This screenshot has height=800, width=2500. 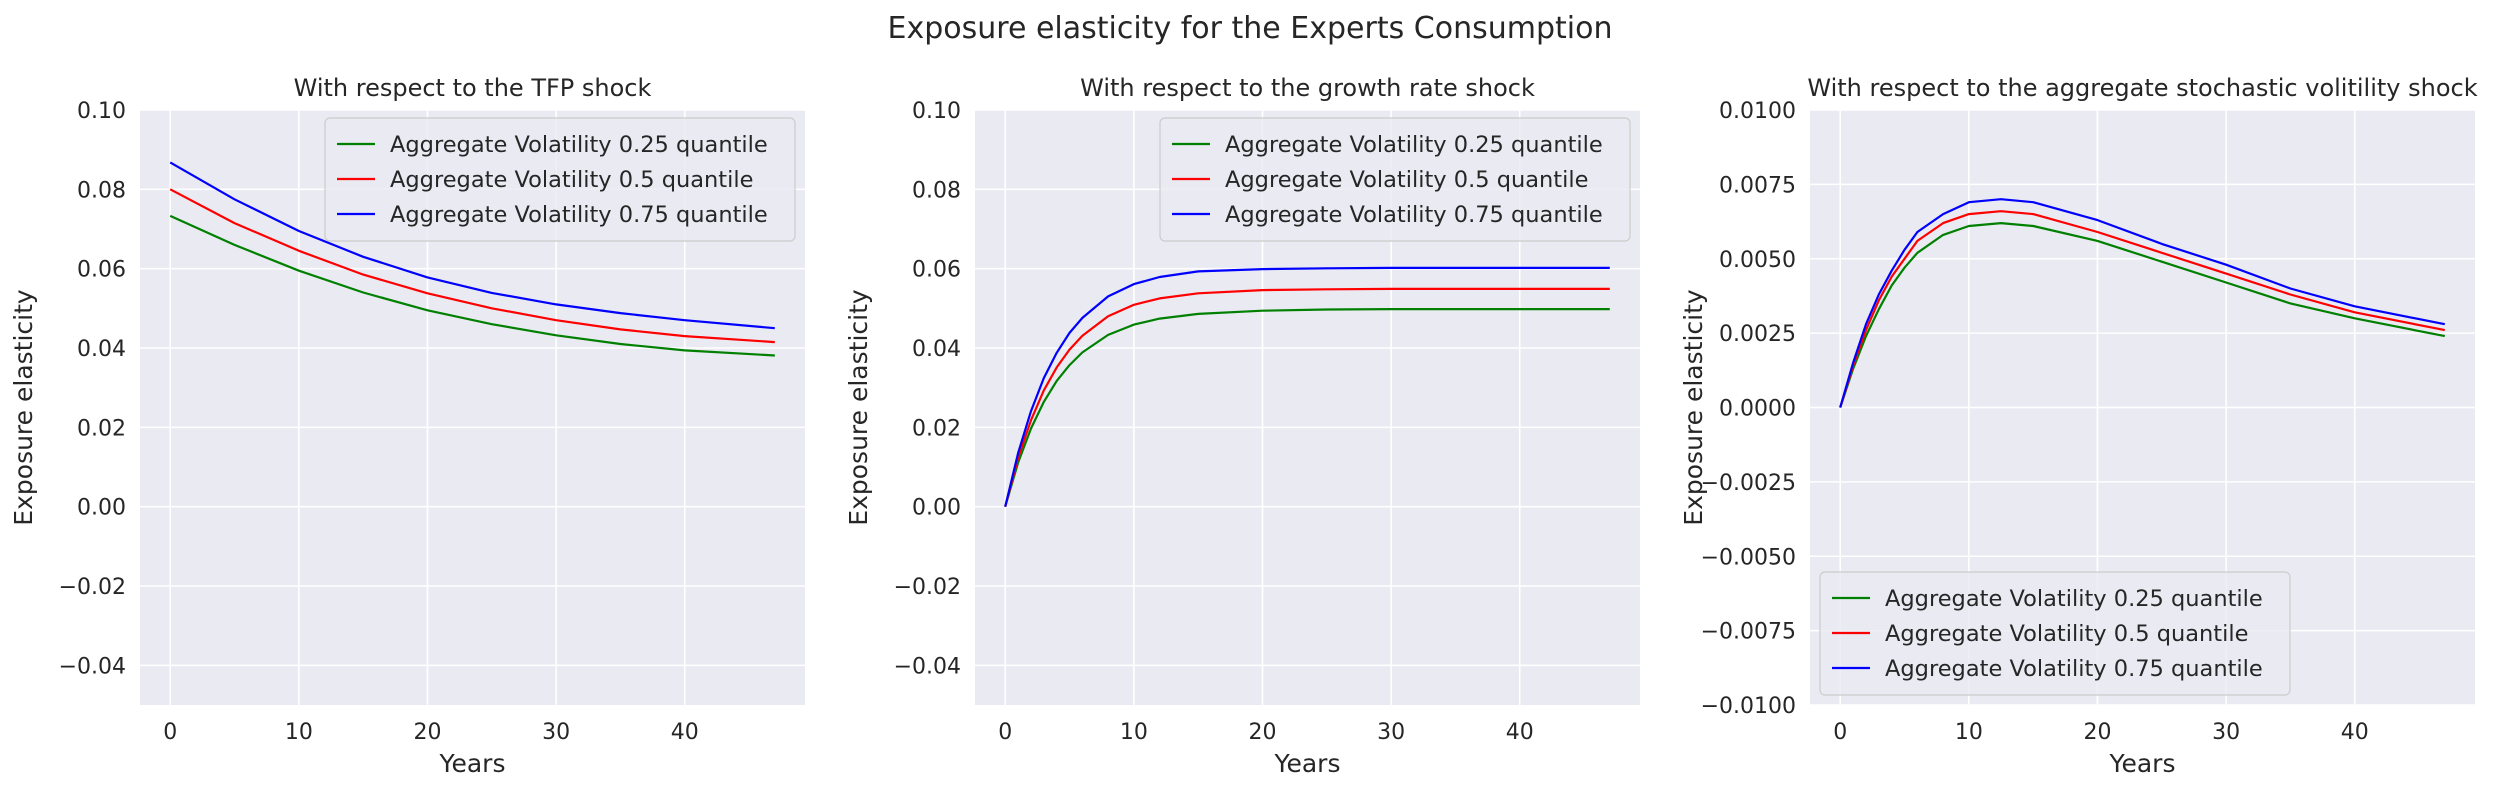 What do you see at coordinates (1969, 732) in the screenshot?
I see `chart-3-x-tick-label: 10` at bounding box center [1969, 732].